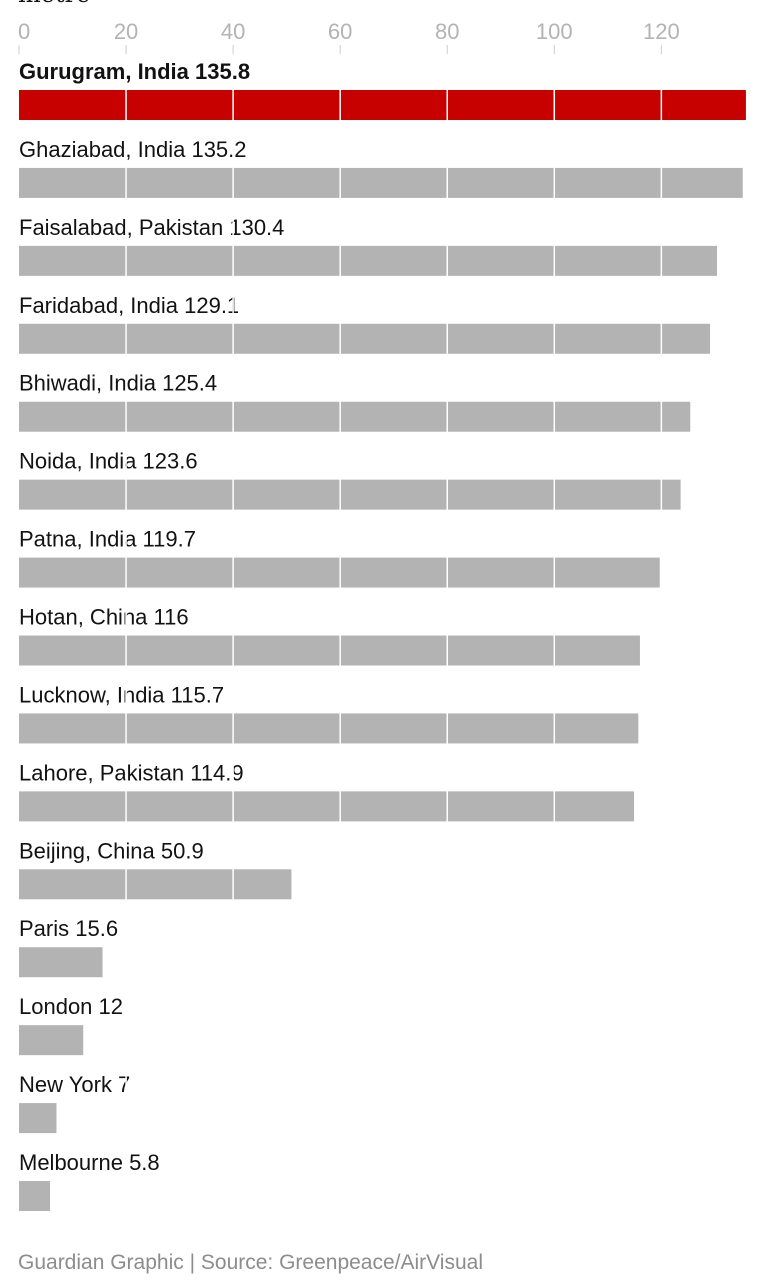 The width and height of the screenshot is (762, 1280). Describe the element at coordinates (131, 772) in the screenshot. I see `bar-label: Lahore, Pakistan 114.9` at that location.